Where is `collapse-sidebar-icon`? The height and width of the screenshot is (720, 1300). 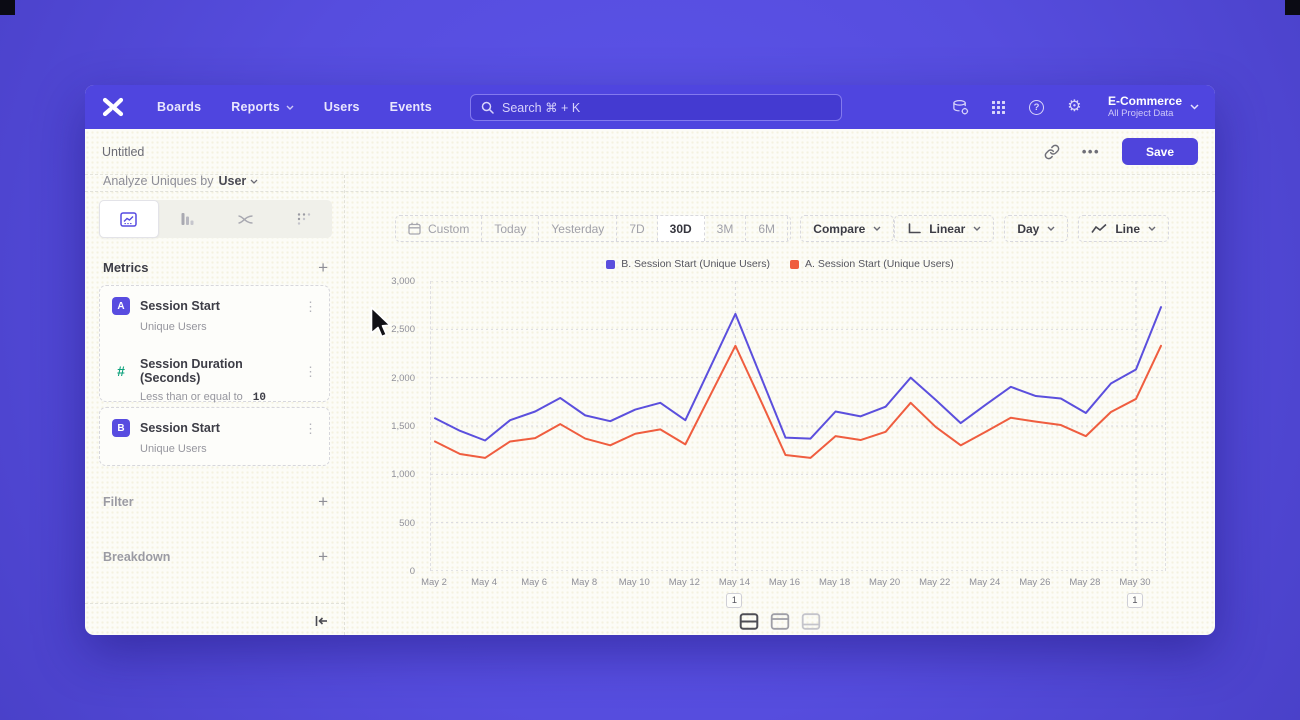 collapse-sidebar-icon is located at coordinates (321, 621).